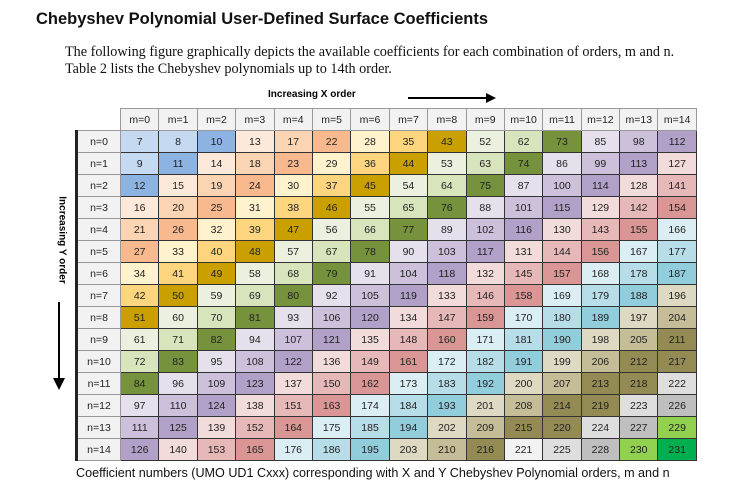 The height and width of the screenshot is (492, 750). Describe the element at coordinates (639, 383) in the screenshot. I see `coefficient-cell: 218` at that location.